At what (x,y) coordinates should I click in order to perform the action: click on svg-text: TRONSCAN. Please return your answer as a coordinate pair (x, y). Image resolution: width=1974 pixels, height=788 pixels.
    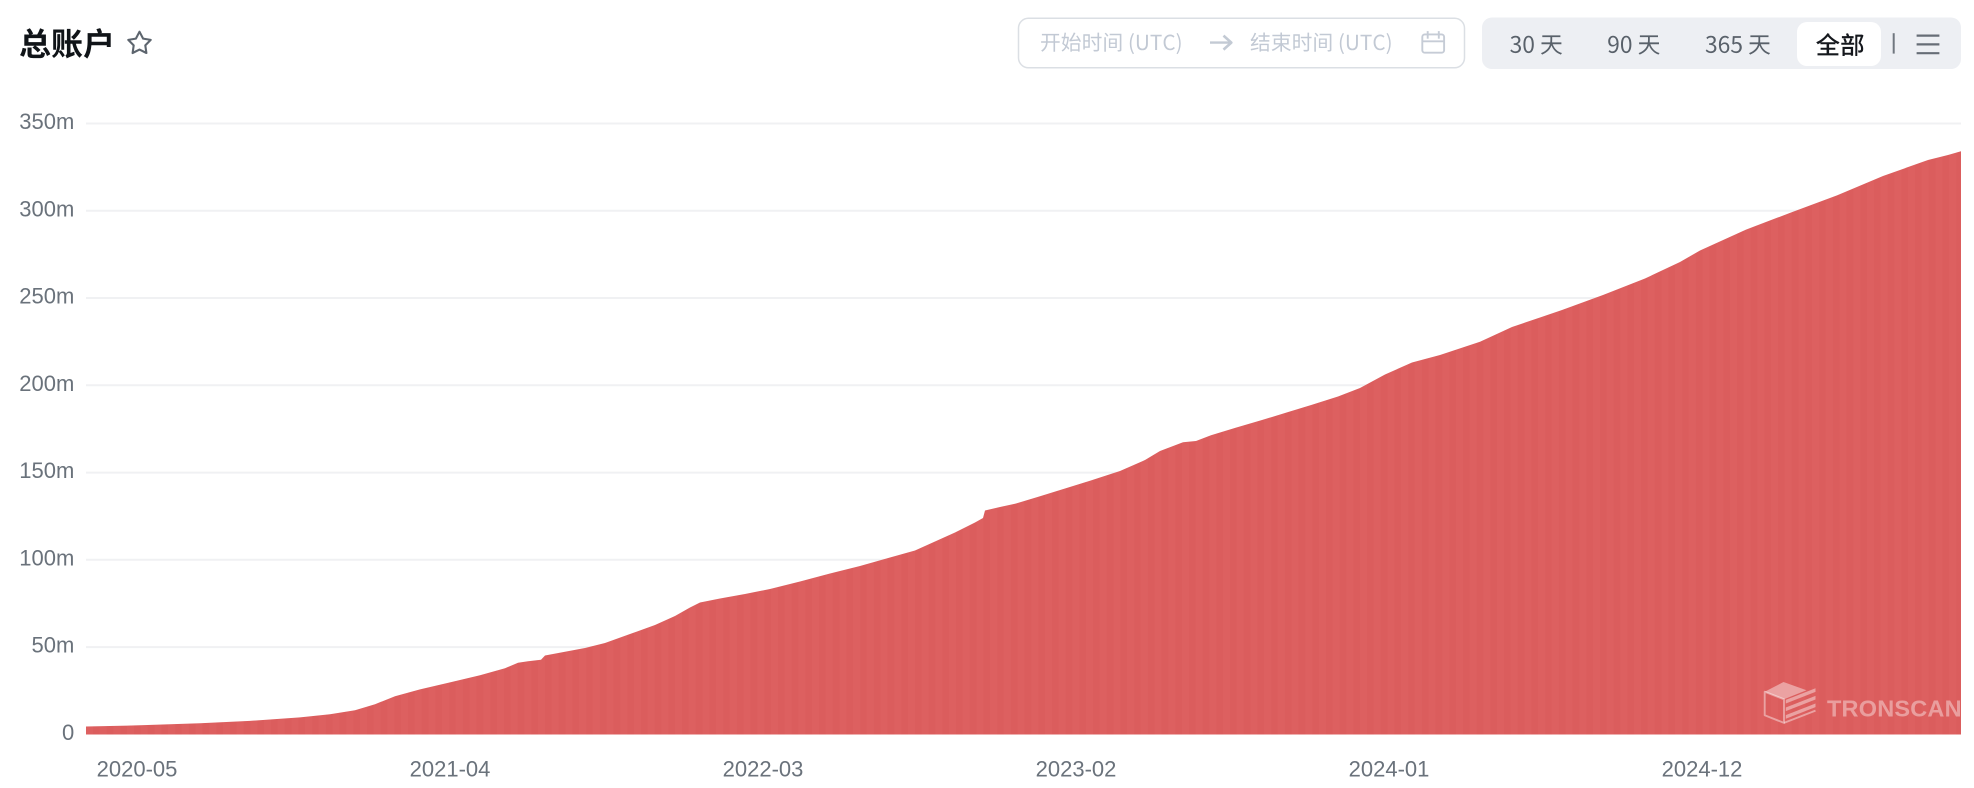
    Looking at the image, I should click on (1894, 709).